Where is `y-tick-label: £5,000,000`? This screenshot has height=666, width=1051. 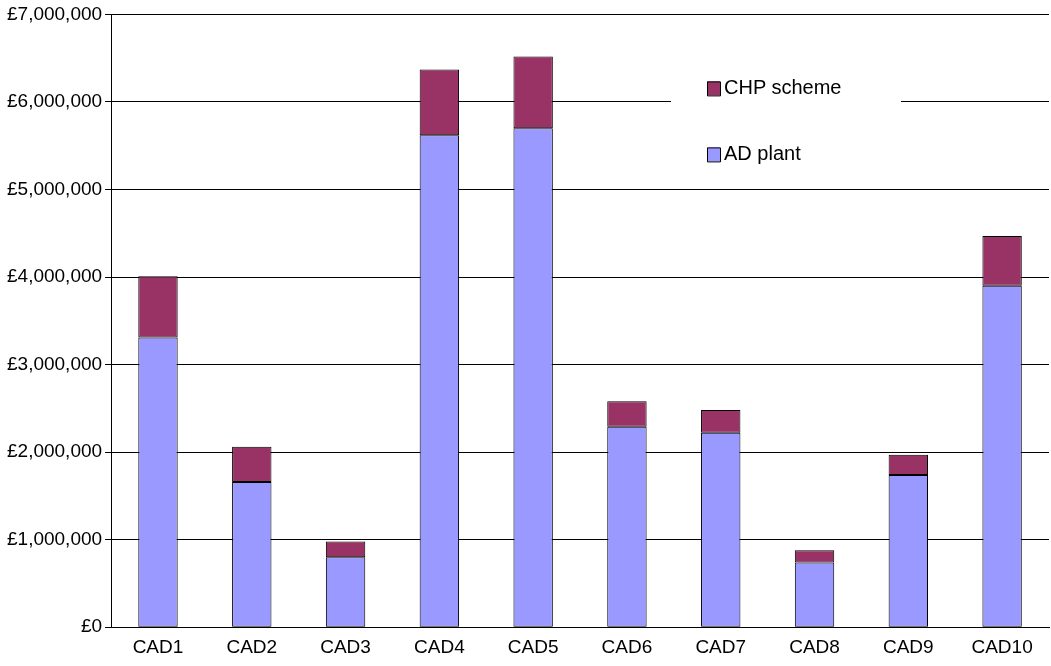 y-tick-label: £5,000,000 is located at coordinates (55, 188).